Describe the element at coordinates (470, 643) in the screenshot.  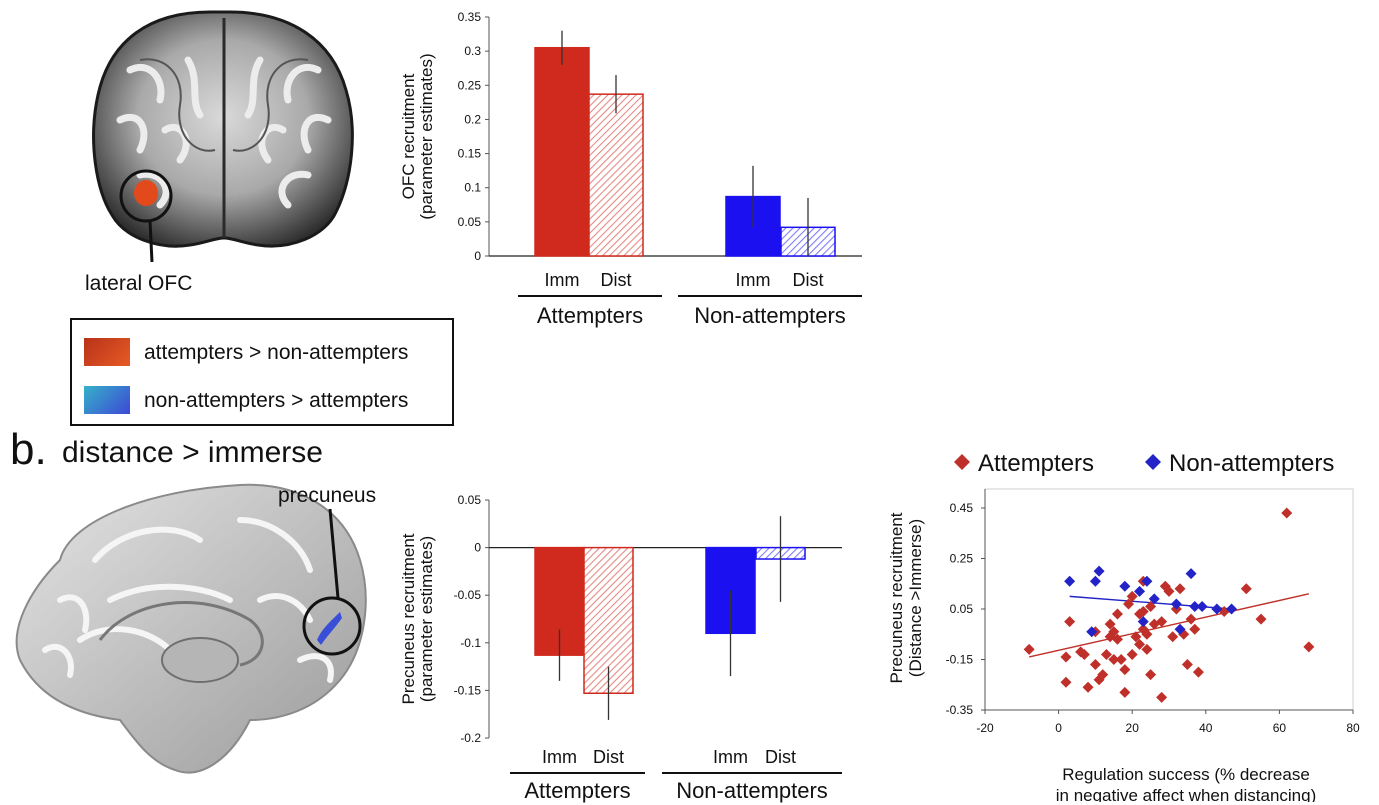
I see `y-tick-label: -0.1` at that location.